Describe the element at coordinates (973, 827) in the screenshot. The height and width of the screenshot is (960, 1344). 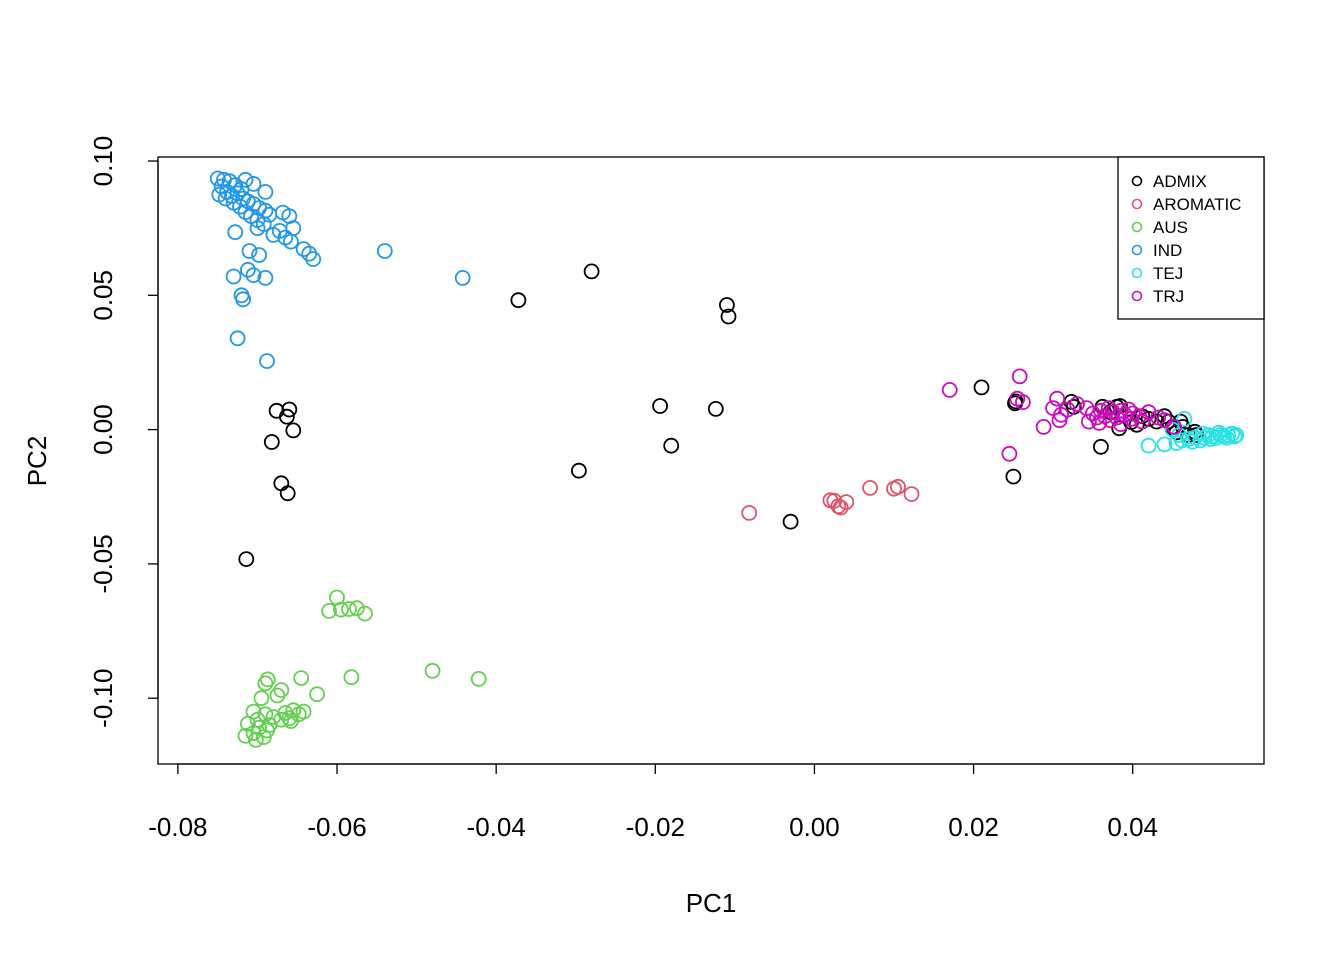
I see `x-tick-label: 0.02` at that location.